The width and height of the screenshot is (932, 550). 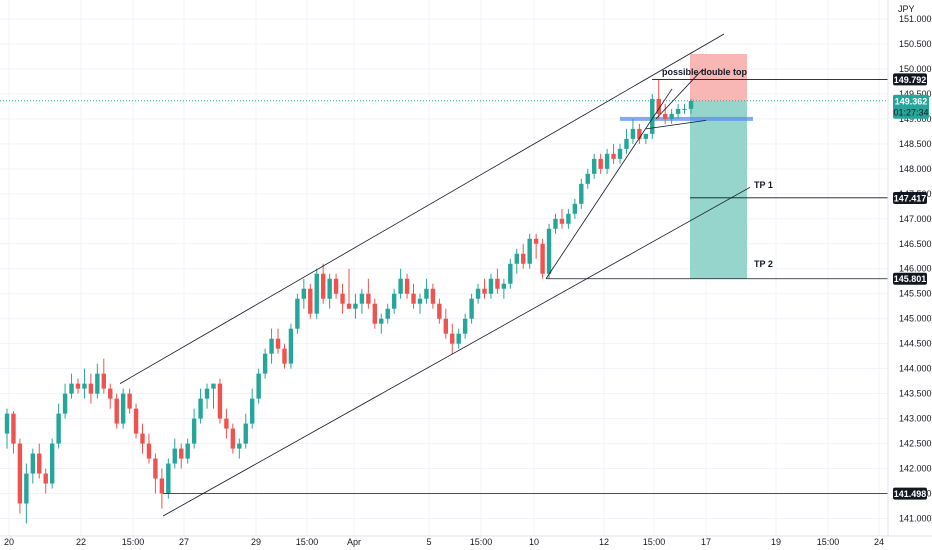 I want to click on price-label-bg, so click(x=910, y=278).